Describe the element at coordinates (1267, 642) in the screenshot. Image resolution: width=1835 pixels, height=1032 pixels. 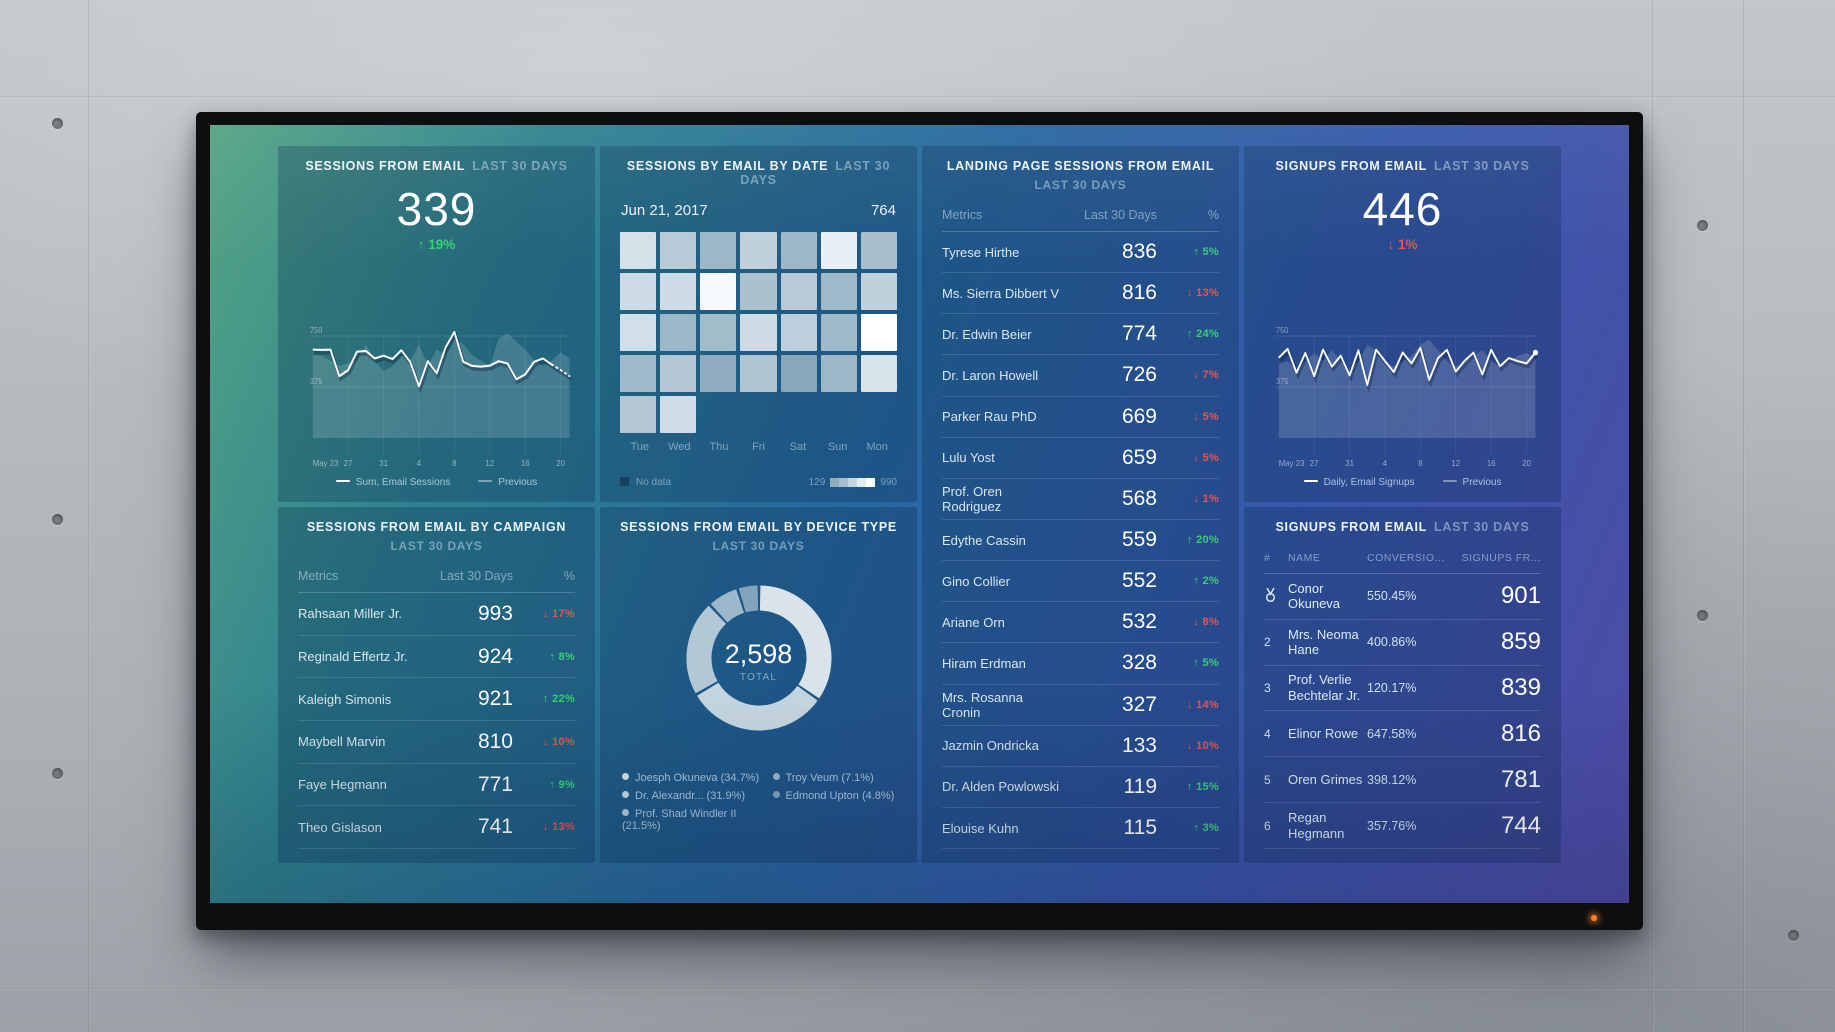
I see `rank-number: 2` at that location.